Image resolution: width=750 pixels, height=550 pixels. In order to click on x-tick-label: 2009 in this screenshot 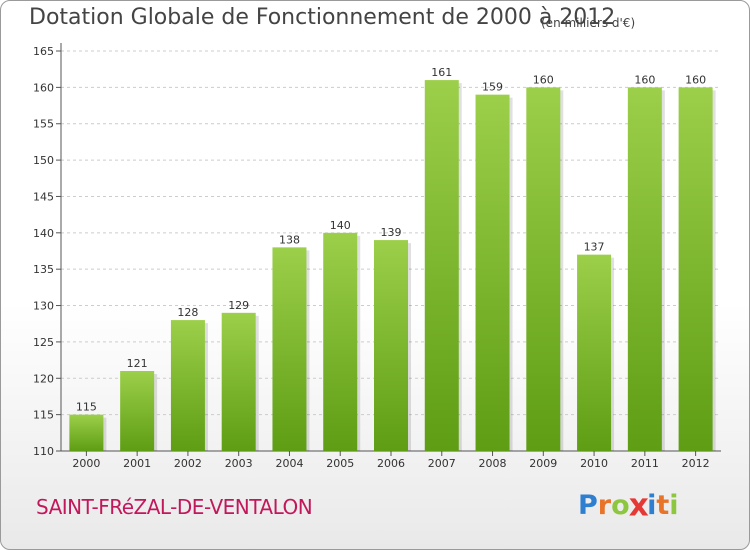, I will do `click(543, 463)`.